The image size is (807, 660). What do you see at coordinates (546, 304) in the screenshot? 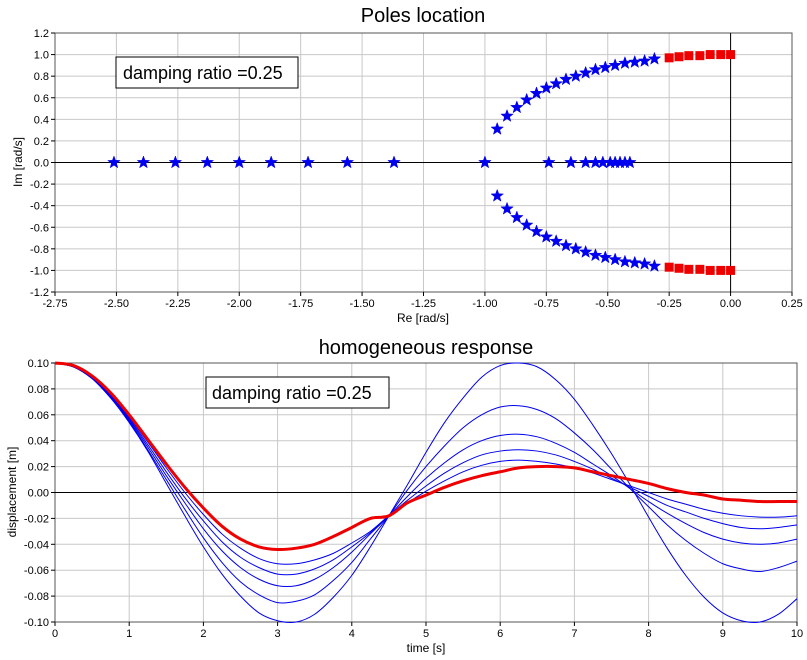
I see `x-tick-label: -0.75` at bounding box center [546, 304].